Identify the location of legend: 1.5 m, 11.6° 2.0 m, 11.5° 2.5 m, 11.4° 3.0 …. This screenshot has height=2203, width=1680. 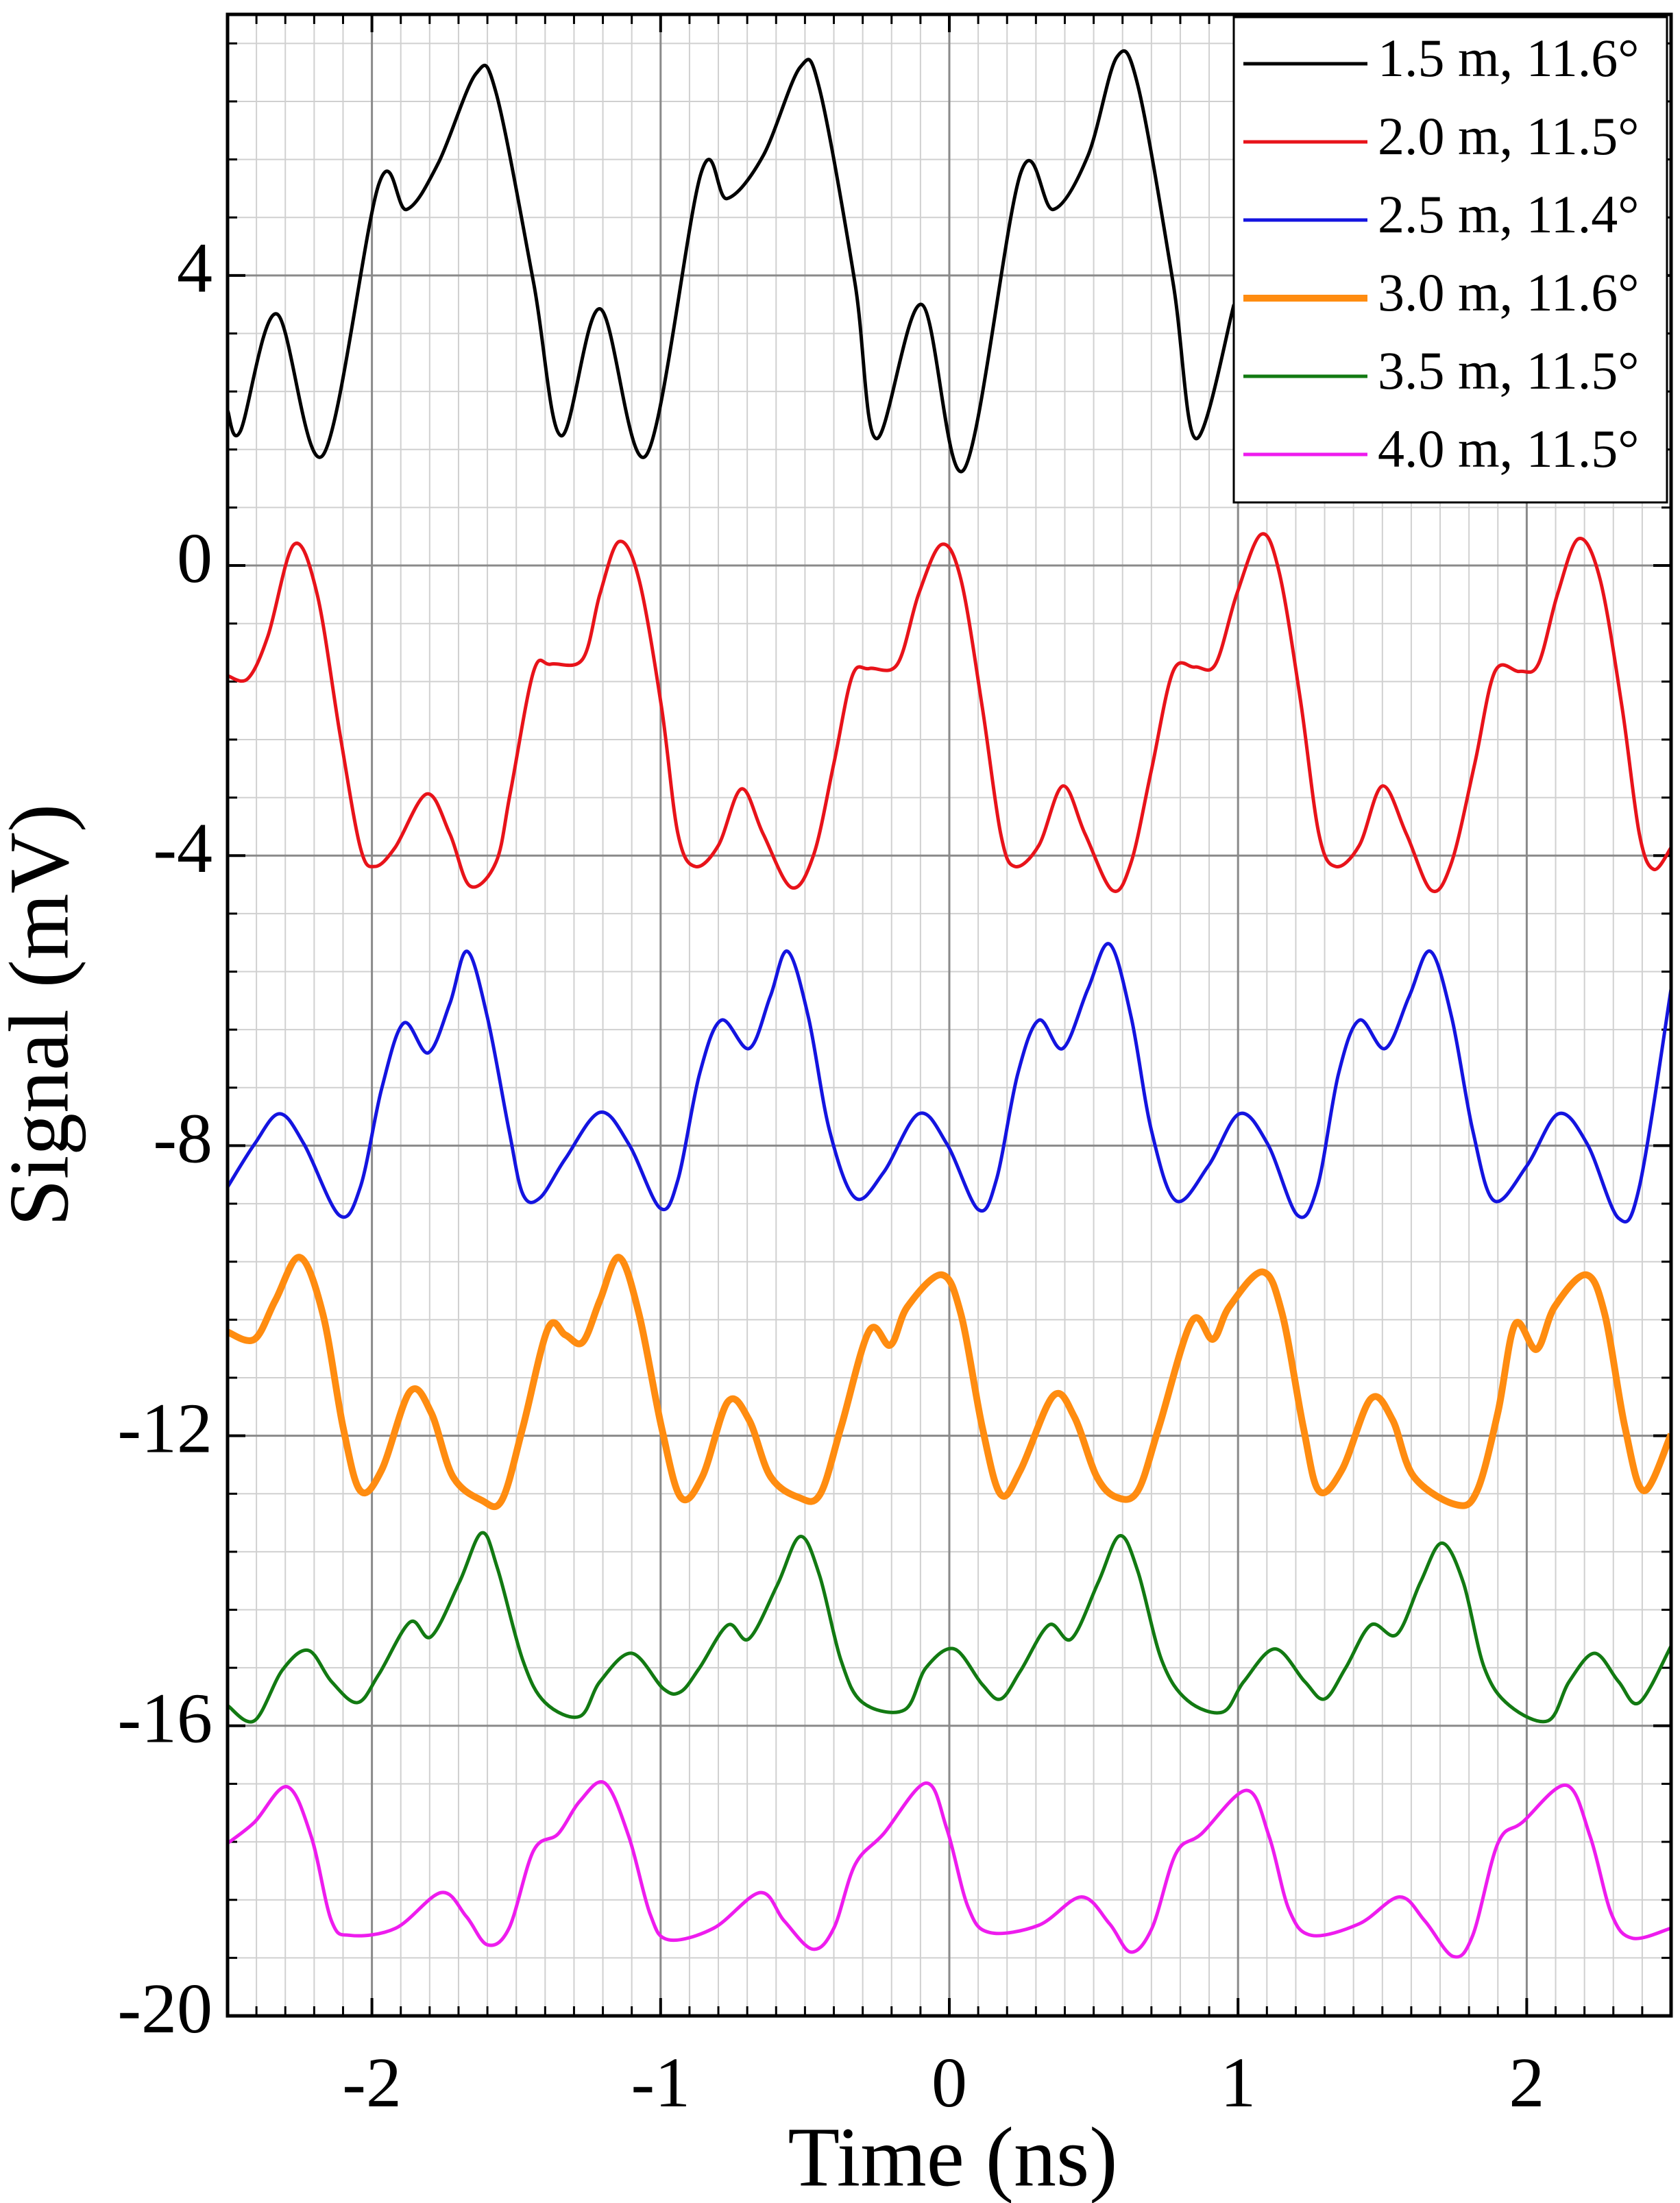
(1450, 260).